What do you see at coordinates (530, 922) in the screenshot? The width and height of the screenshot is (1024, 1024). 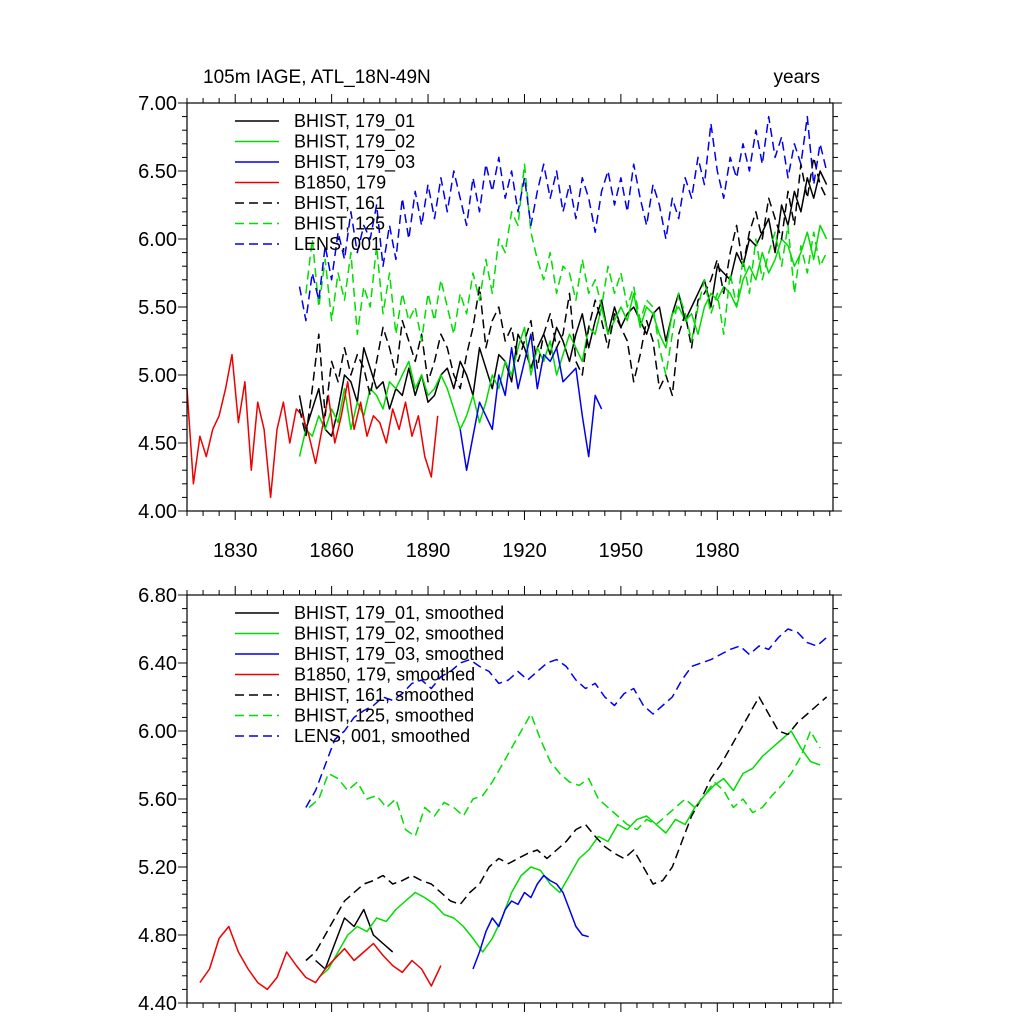 I see `series-line-bhist-179-03-smoothed` at bounding box center [530, 922].